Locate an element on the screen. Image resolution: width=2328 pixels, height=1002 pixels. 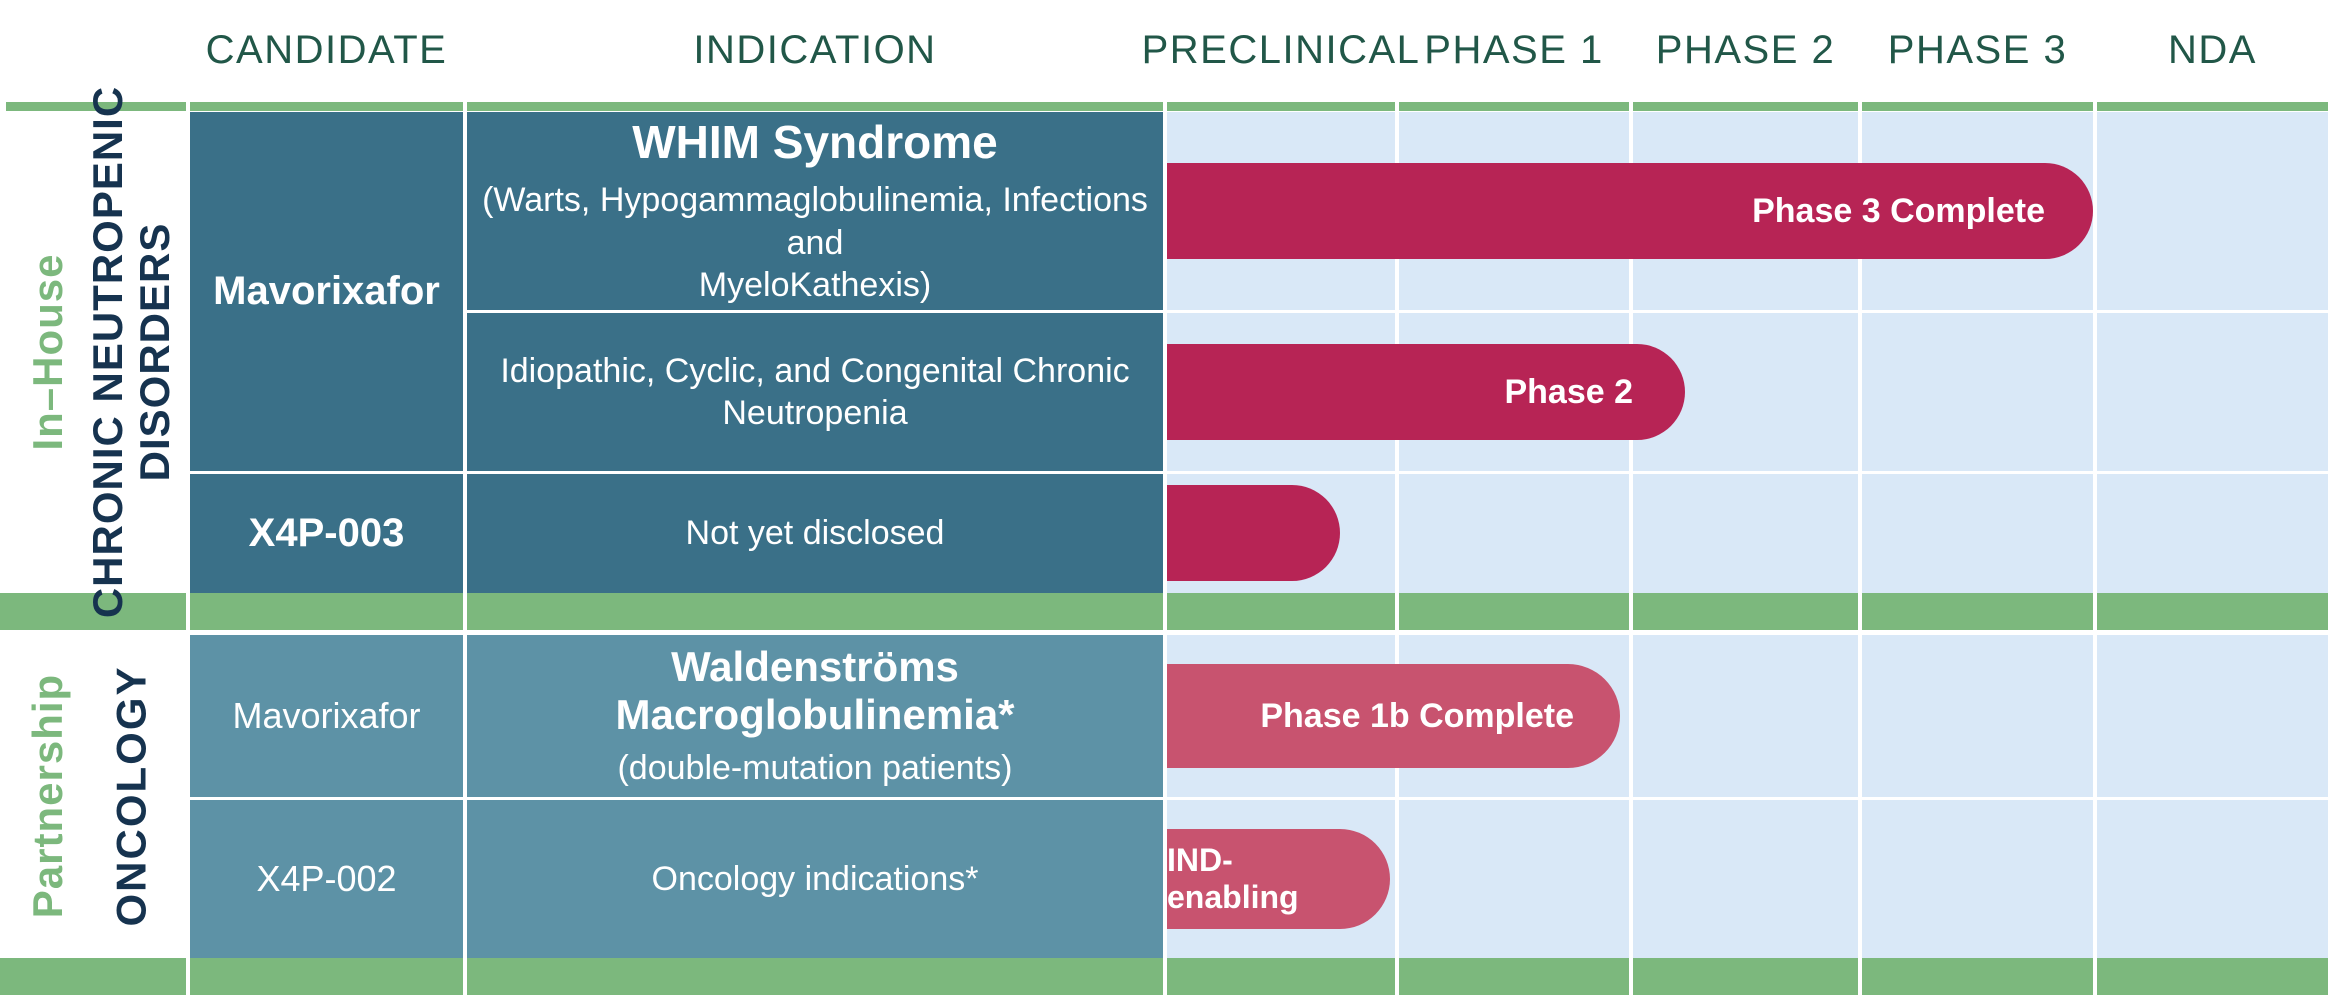
candidate-cell-mavorixafor-inhouse: Mavorixafor is located at coordinates (326, 291).